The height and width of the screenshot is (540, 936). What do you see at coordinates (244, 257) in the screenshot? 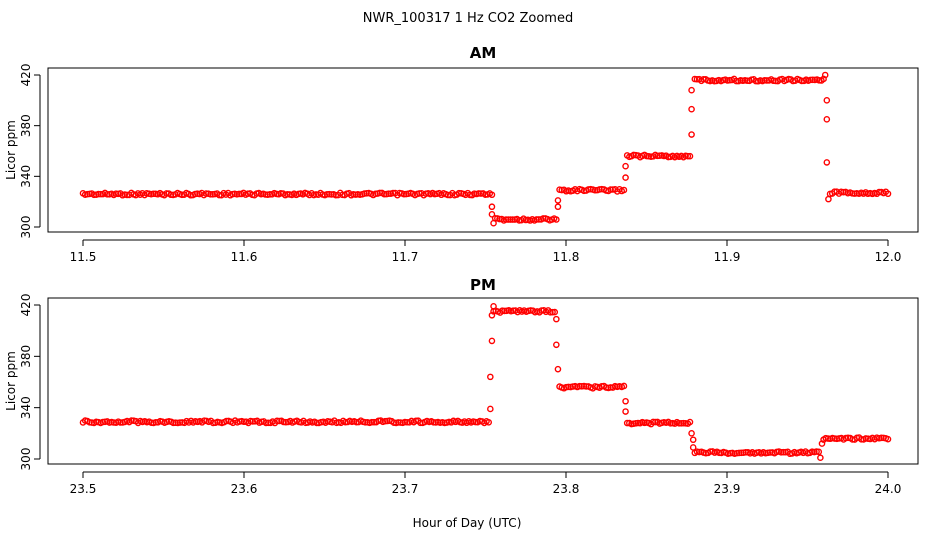
I see `x-tick-label: 11.6` at bounding box center [244, 257].